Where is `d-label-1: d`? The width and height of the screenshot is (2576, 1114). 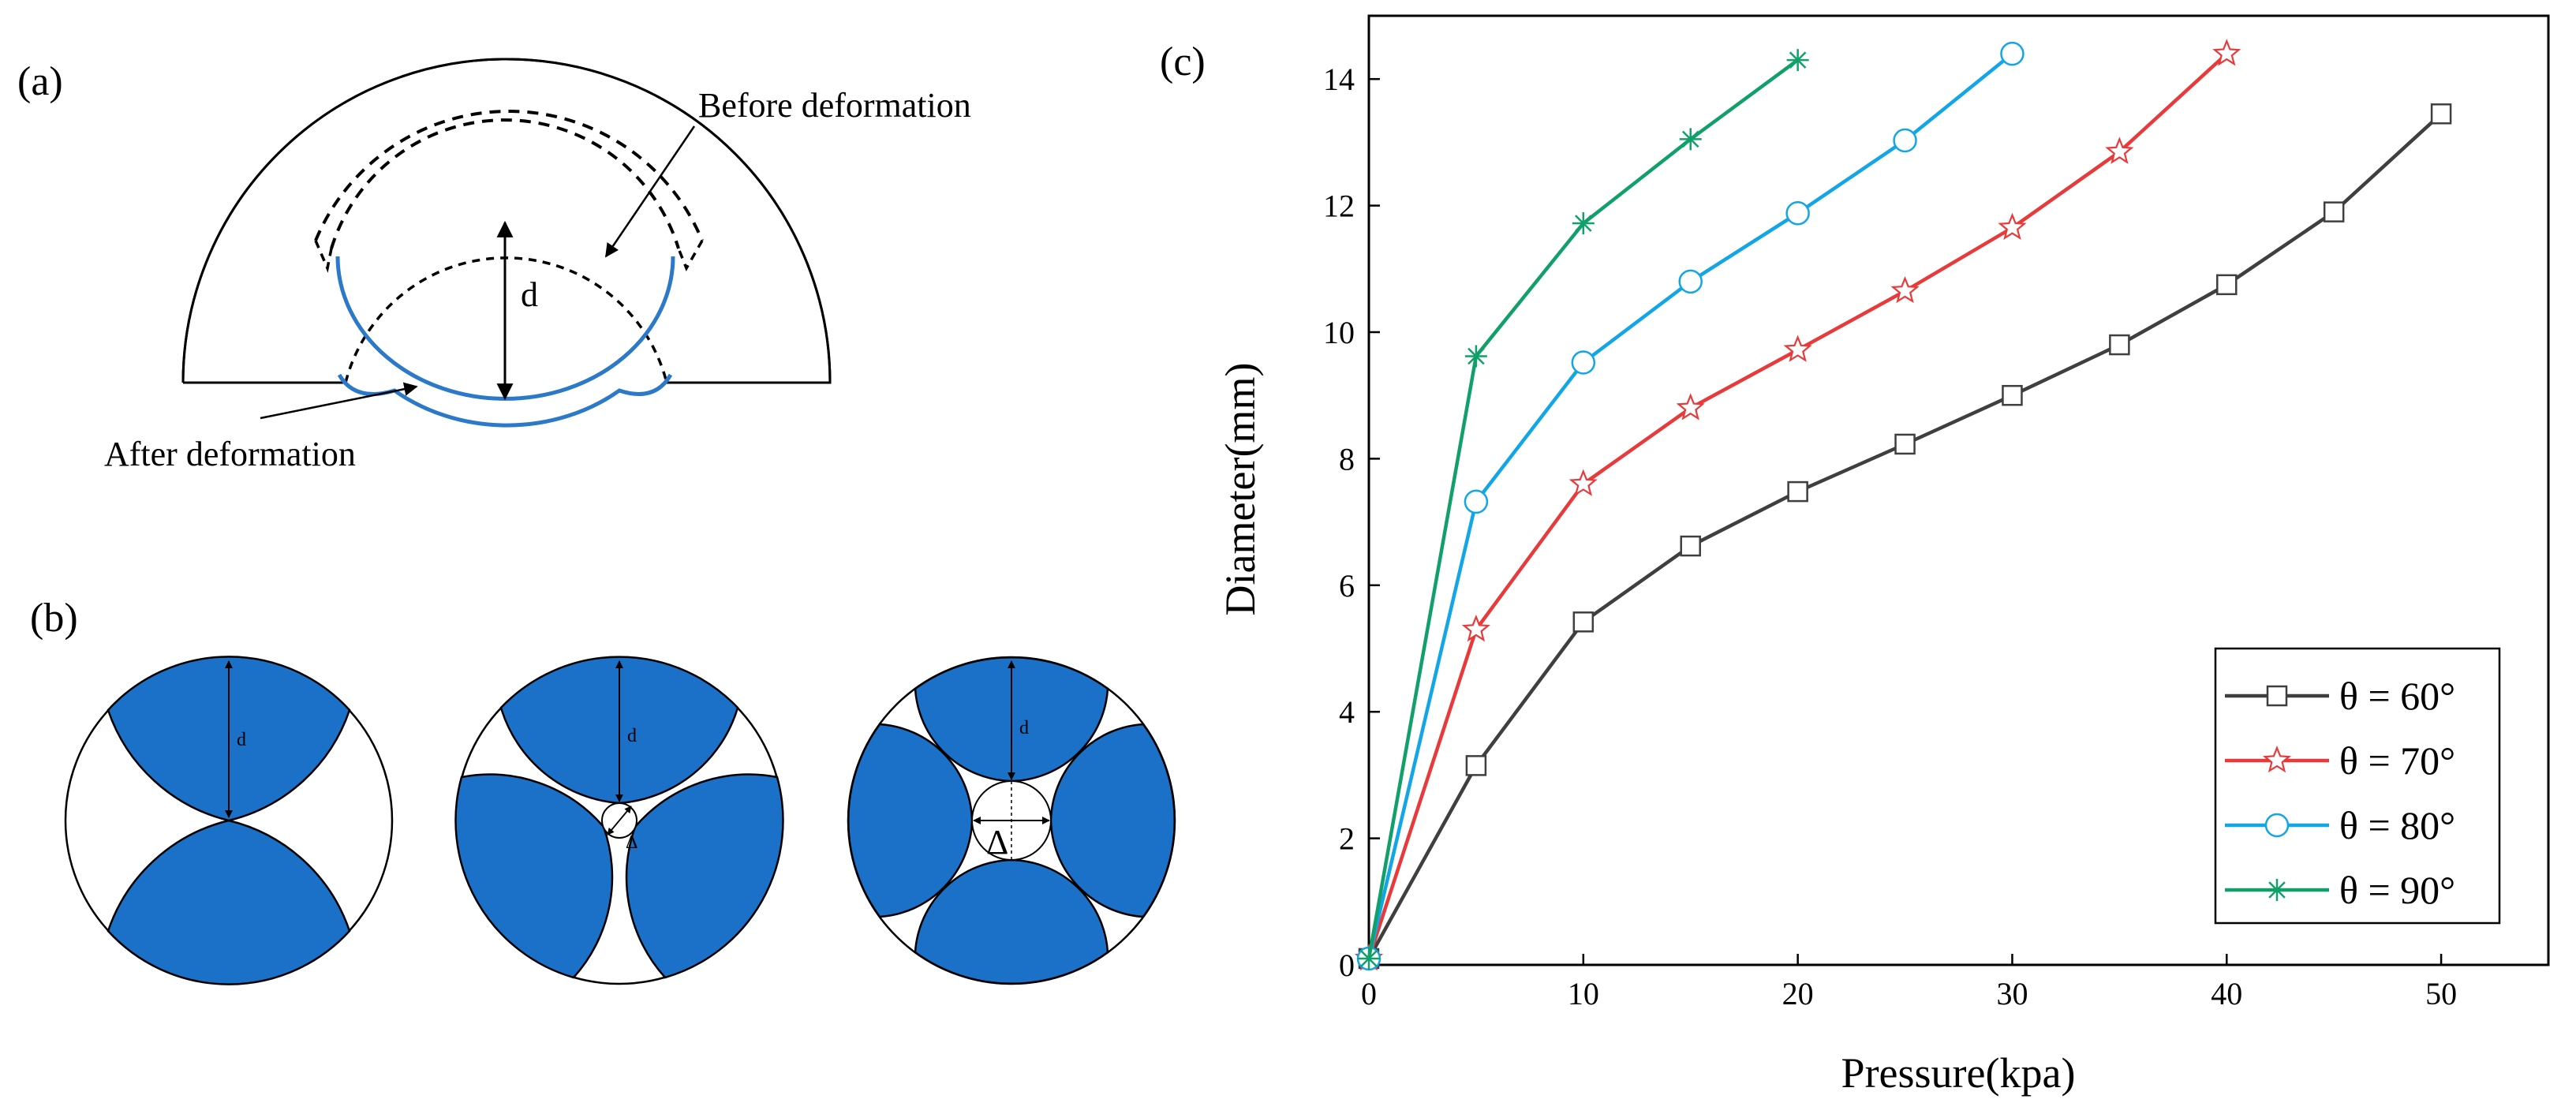
d-label-1: d is located at coordinates (241, 740).